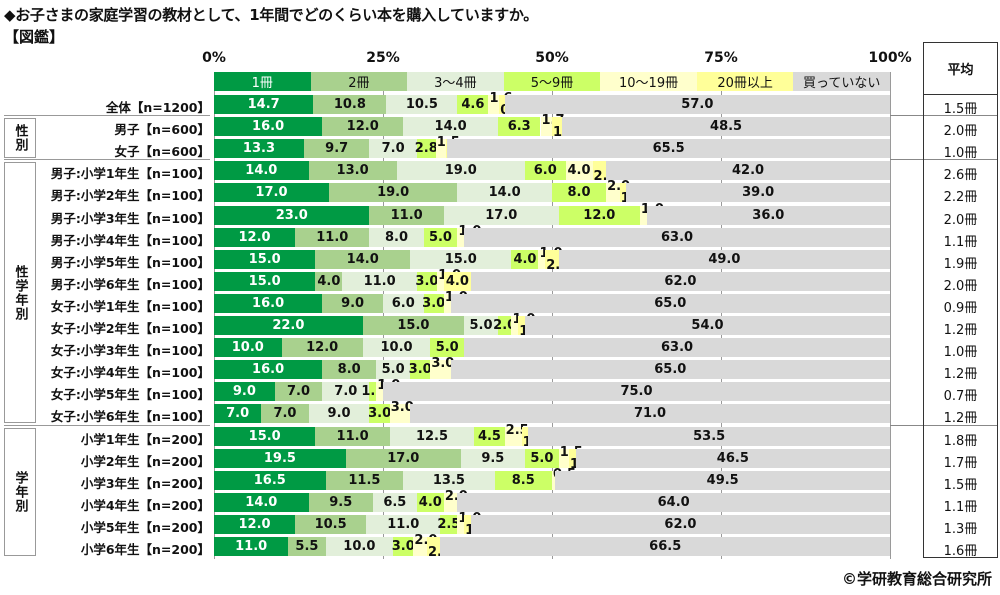 The image size is (1000, 595). I want to click on data-label: 23.0, so click(291, 215).